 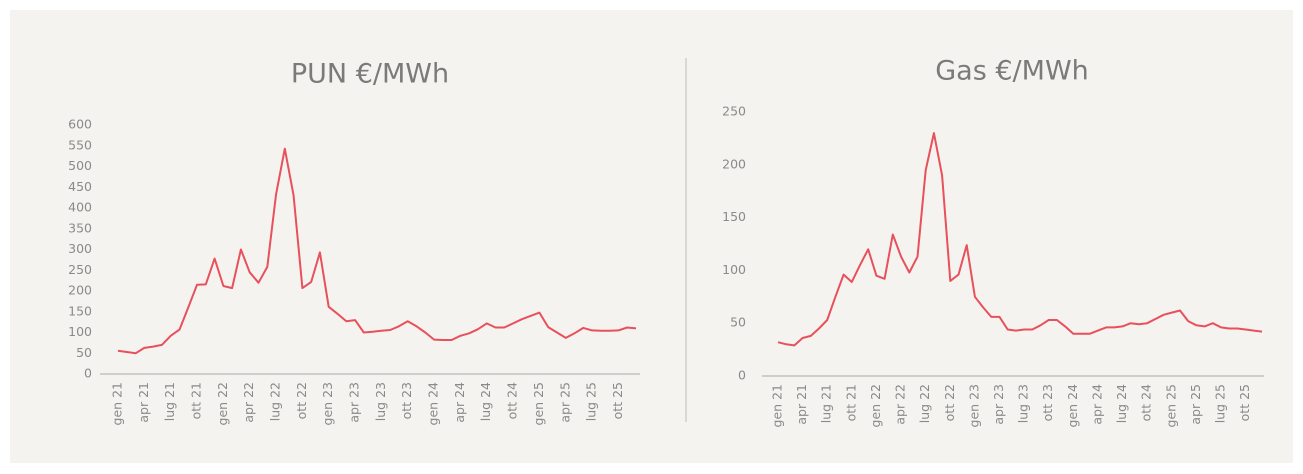 What do you see at coordinates (80, 144) in the screenshot?
I see `y-tick-label: 550` at bounding box center [80, 144].